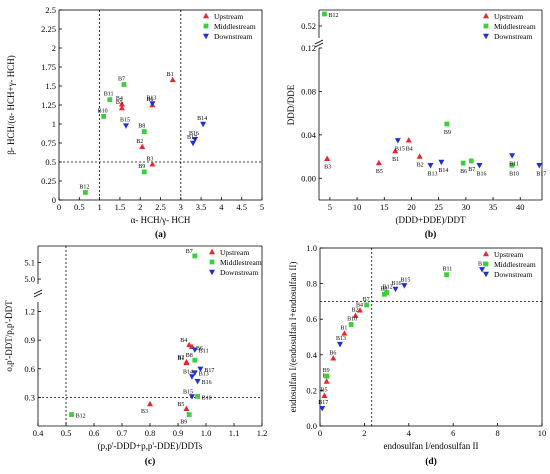  What do you see at coordinates (291, 104) in the screenshot?
I see `y-axis-label: DDD/DDE` at bounding box center [291, 104].